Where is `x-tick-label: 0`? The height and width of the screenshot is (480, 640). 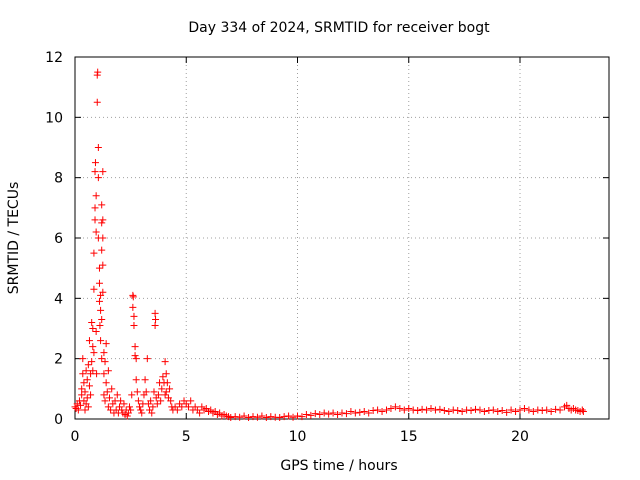
x-tick-label: 0 is located at coordinates (75, 437).